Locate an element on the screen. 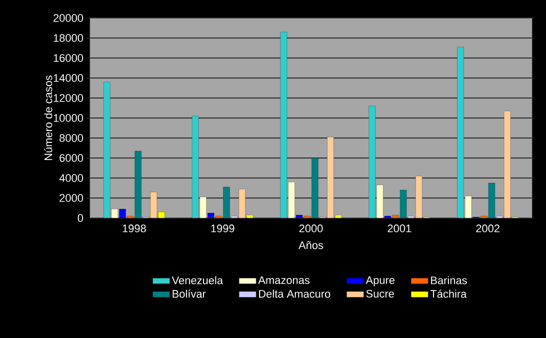 Image resolution: width=546 pixels, height=338 pixels. x-tick-label: 2001 is located at coordinates (400, 228).